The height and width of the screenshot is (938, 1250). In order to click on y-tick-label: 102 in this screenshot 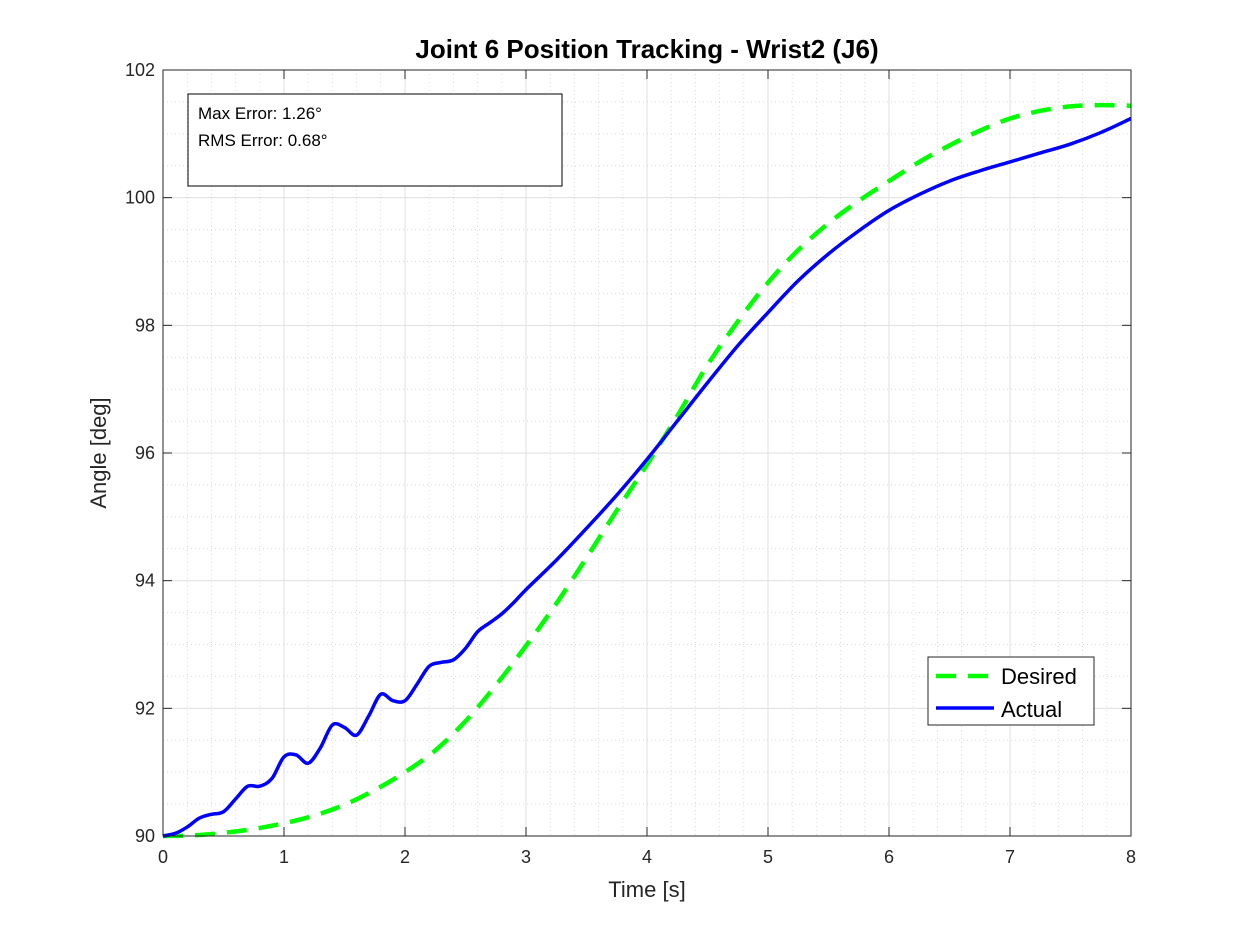, I will do `click(140, 70)`.